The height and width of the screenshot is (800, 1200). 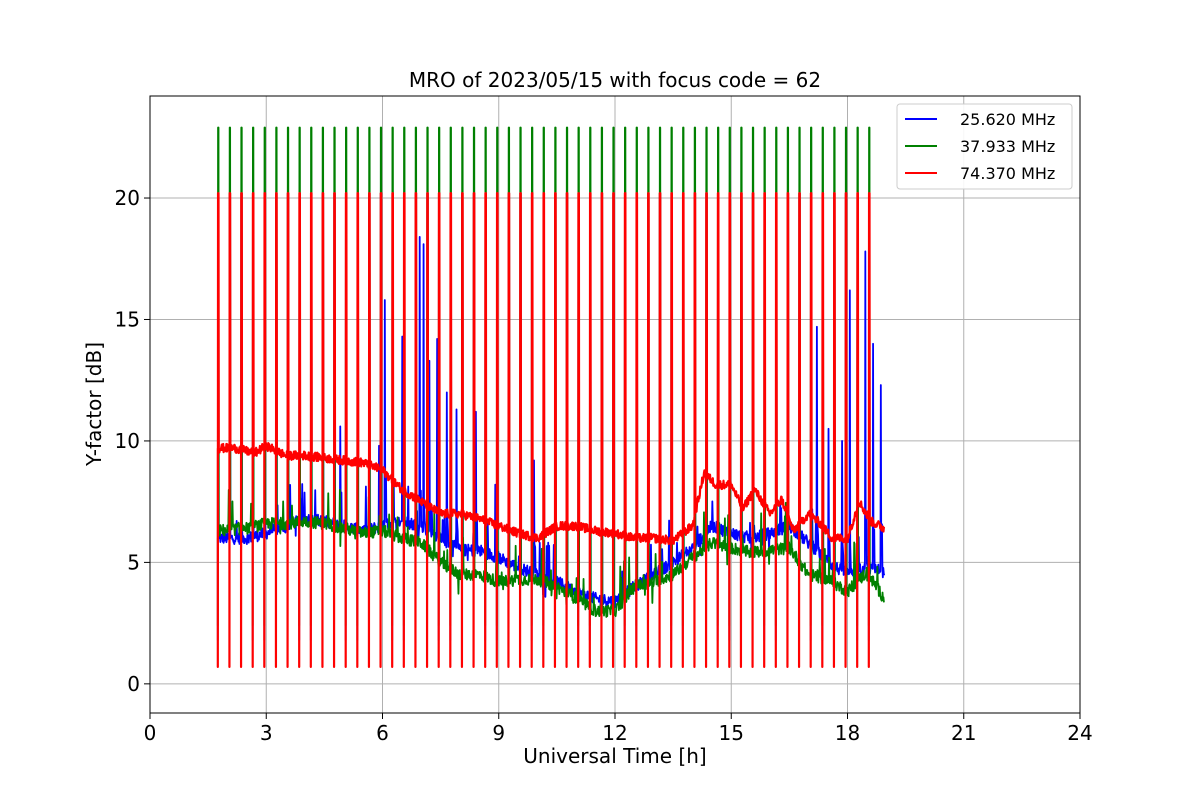 What do you see at coordinates (127, 441) in the screenshot?
I see `y-tick-label: 10` at bounding box center [127, 441].